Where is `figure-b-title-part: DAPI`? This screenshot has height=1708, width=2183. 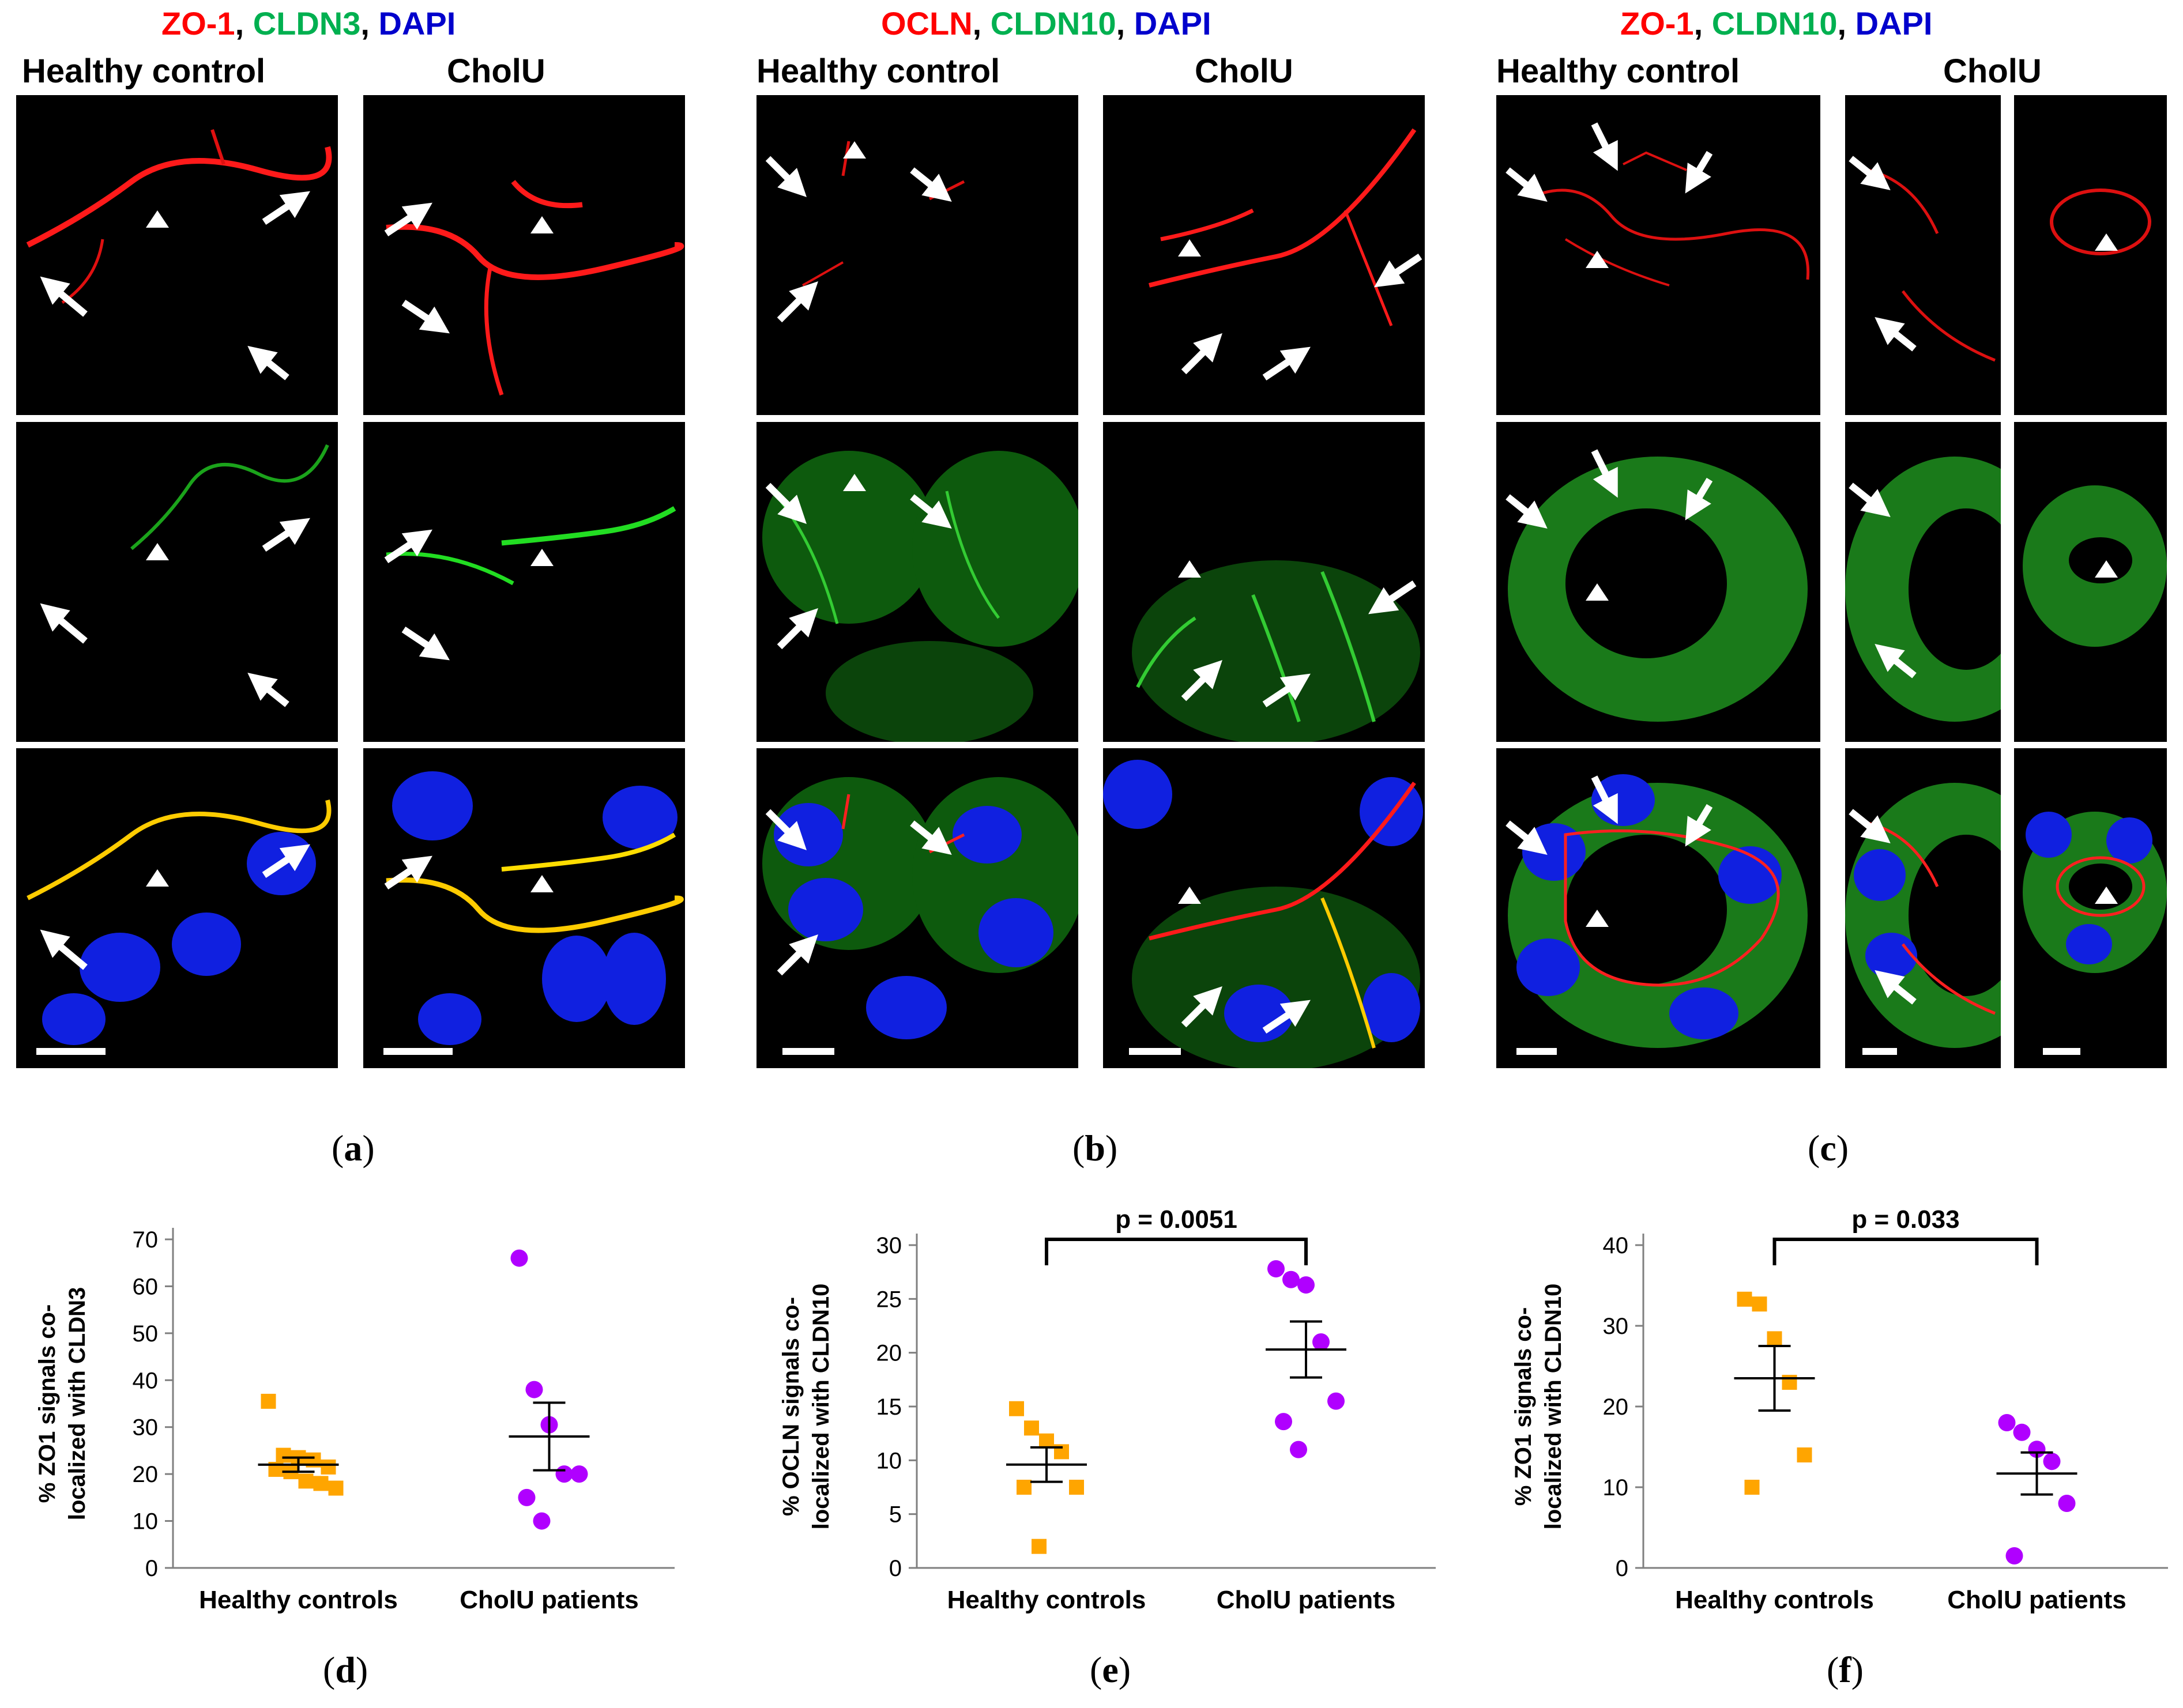
figure-b-title-part: DAPI is located at coordinates (1172, 24).